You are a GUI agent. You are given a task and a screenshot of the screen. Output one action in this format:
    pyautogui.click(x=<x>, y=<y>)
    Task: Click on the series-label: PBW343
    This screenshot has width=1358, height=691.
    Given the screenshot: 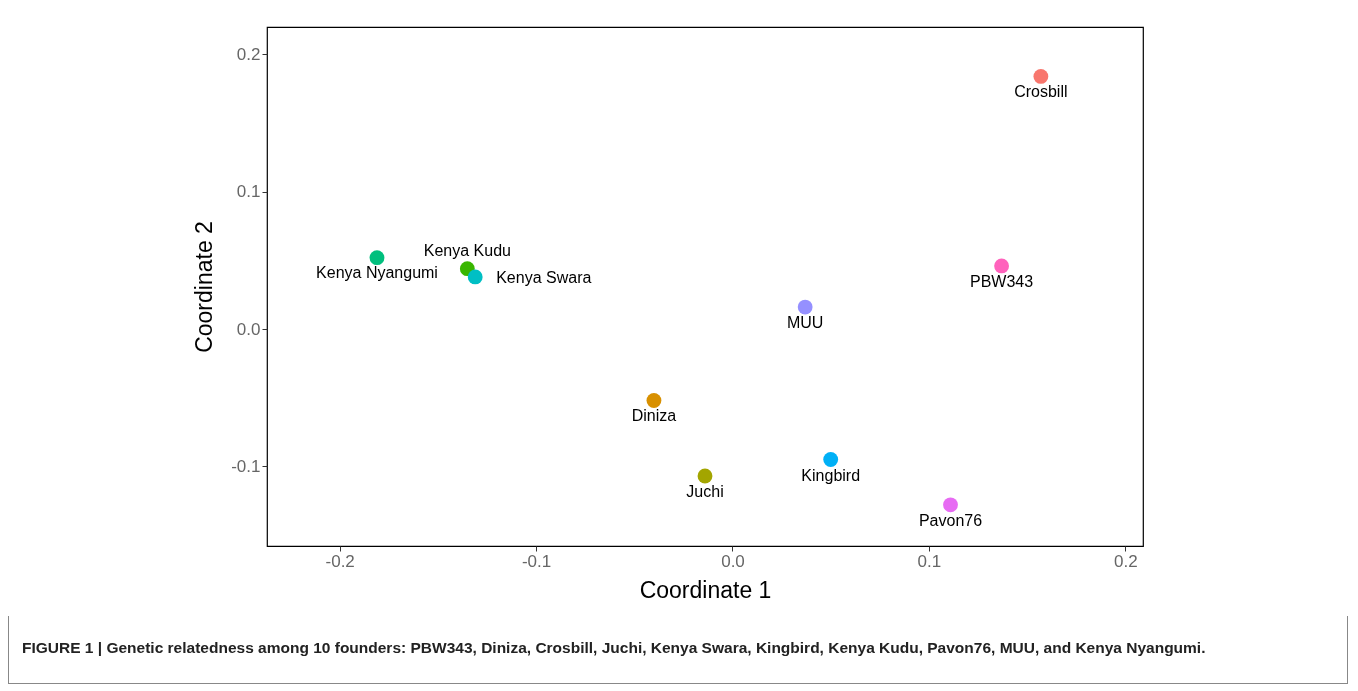 What is the action you would take?
    pyautogui.click(x=1002, y=281)
    